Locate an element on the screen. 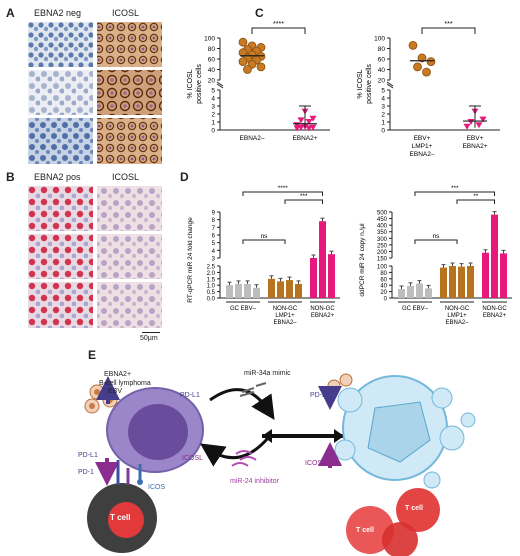 This screenshot has width=520, height=556. c-ylabel-1-0: % ICOSL is located at coordinates (190, 83).